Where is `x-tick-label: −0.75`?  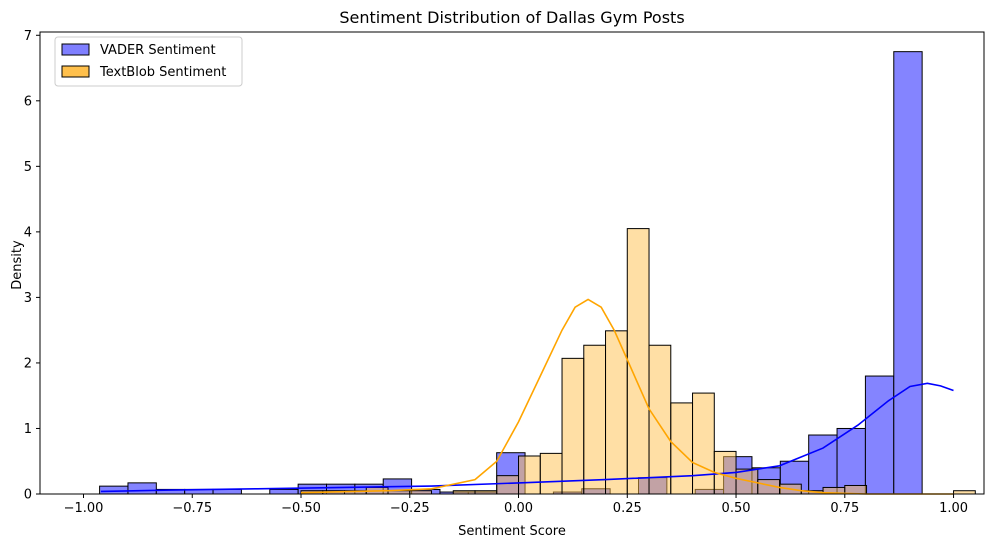
x-tick-label: −0.75 is located at coordinates (192, 508).